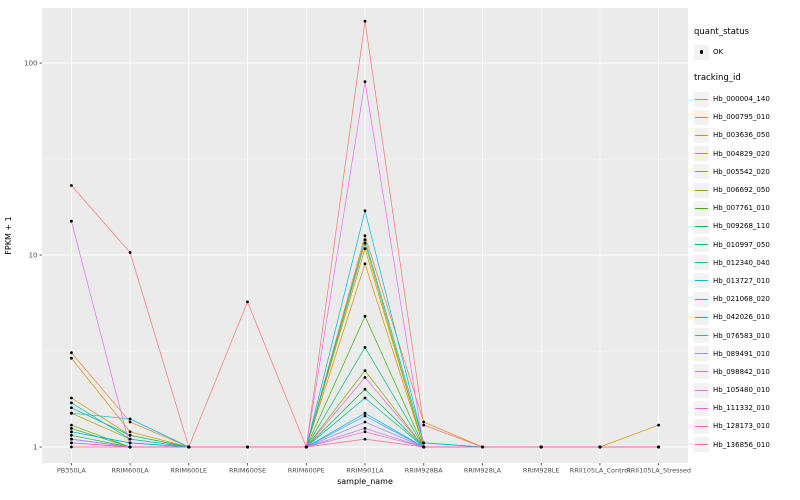 This screenshot has width=800, height=500. I want to click on legend-item-Hb_003636_050: Hb_003636_050, so click(747, 135).